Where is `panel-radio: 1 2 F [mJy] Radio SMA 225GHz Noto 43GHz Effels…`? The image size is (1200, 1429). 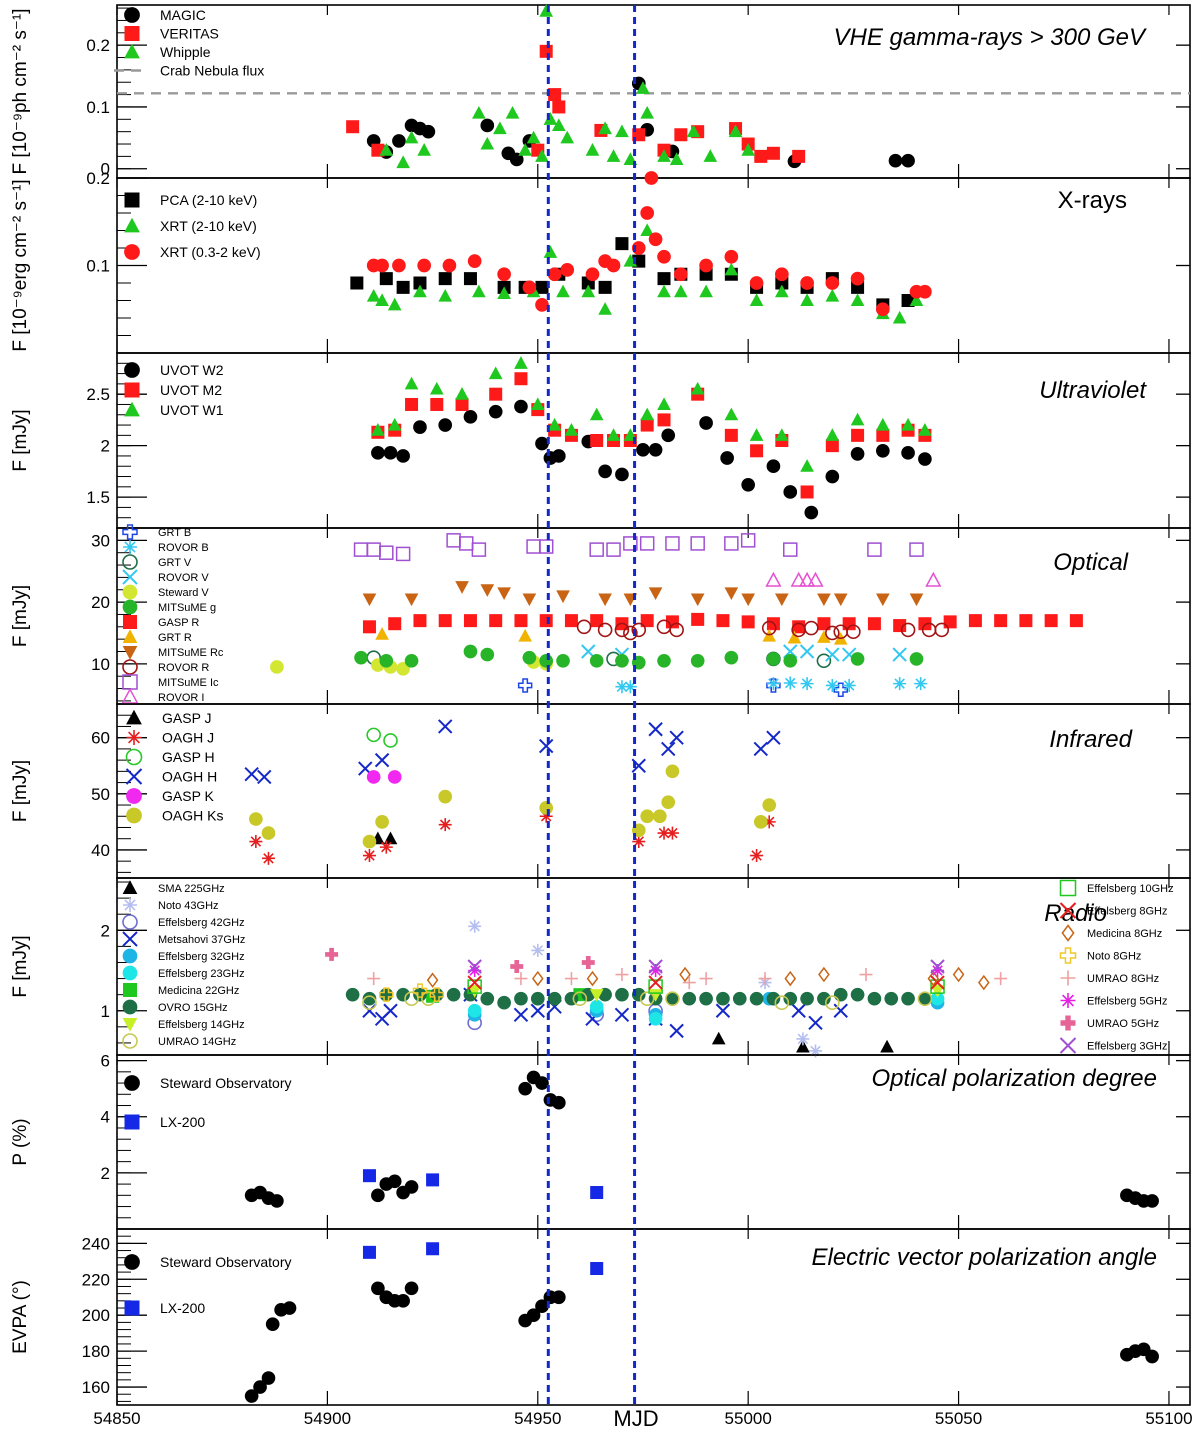 panel-radio: 1 2 F [mJy] Radio SMA 225GHz Noto 43GHz Effels… is located at coordinates (600, 967).